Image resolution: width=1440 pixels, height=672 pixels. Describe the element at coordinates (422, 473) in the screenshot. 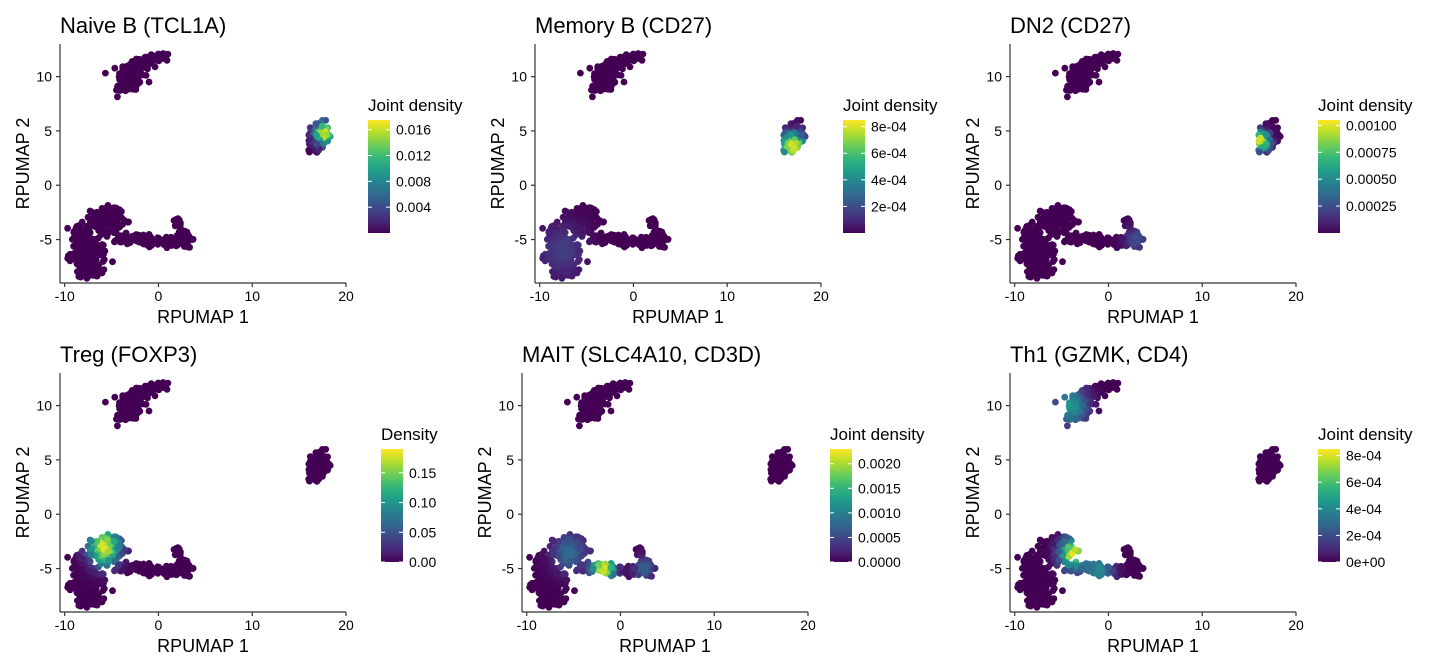

I see `legend-tick-label: 0.15` at that location.